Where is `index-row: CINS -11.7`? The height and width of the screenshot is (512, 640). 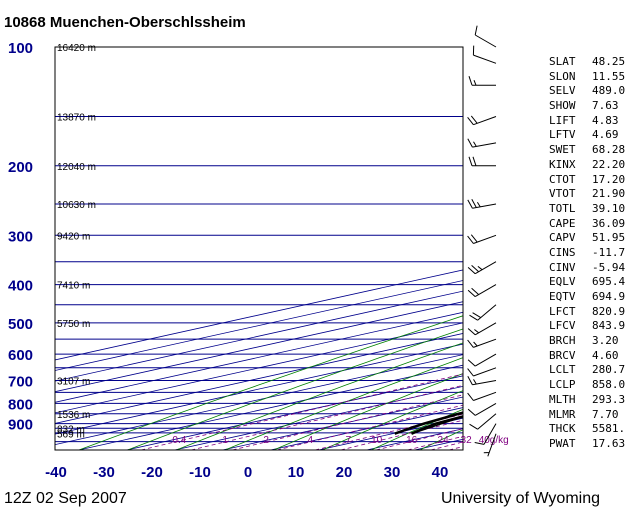
index-row: CINS -11.7 is located at coordinates (590, 253).